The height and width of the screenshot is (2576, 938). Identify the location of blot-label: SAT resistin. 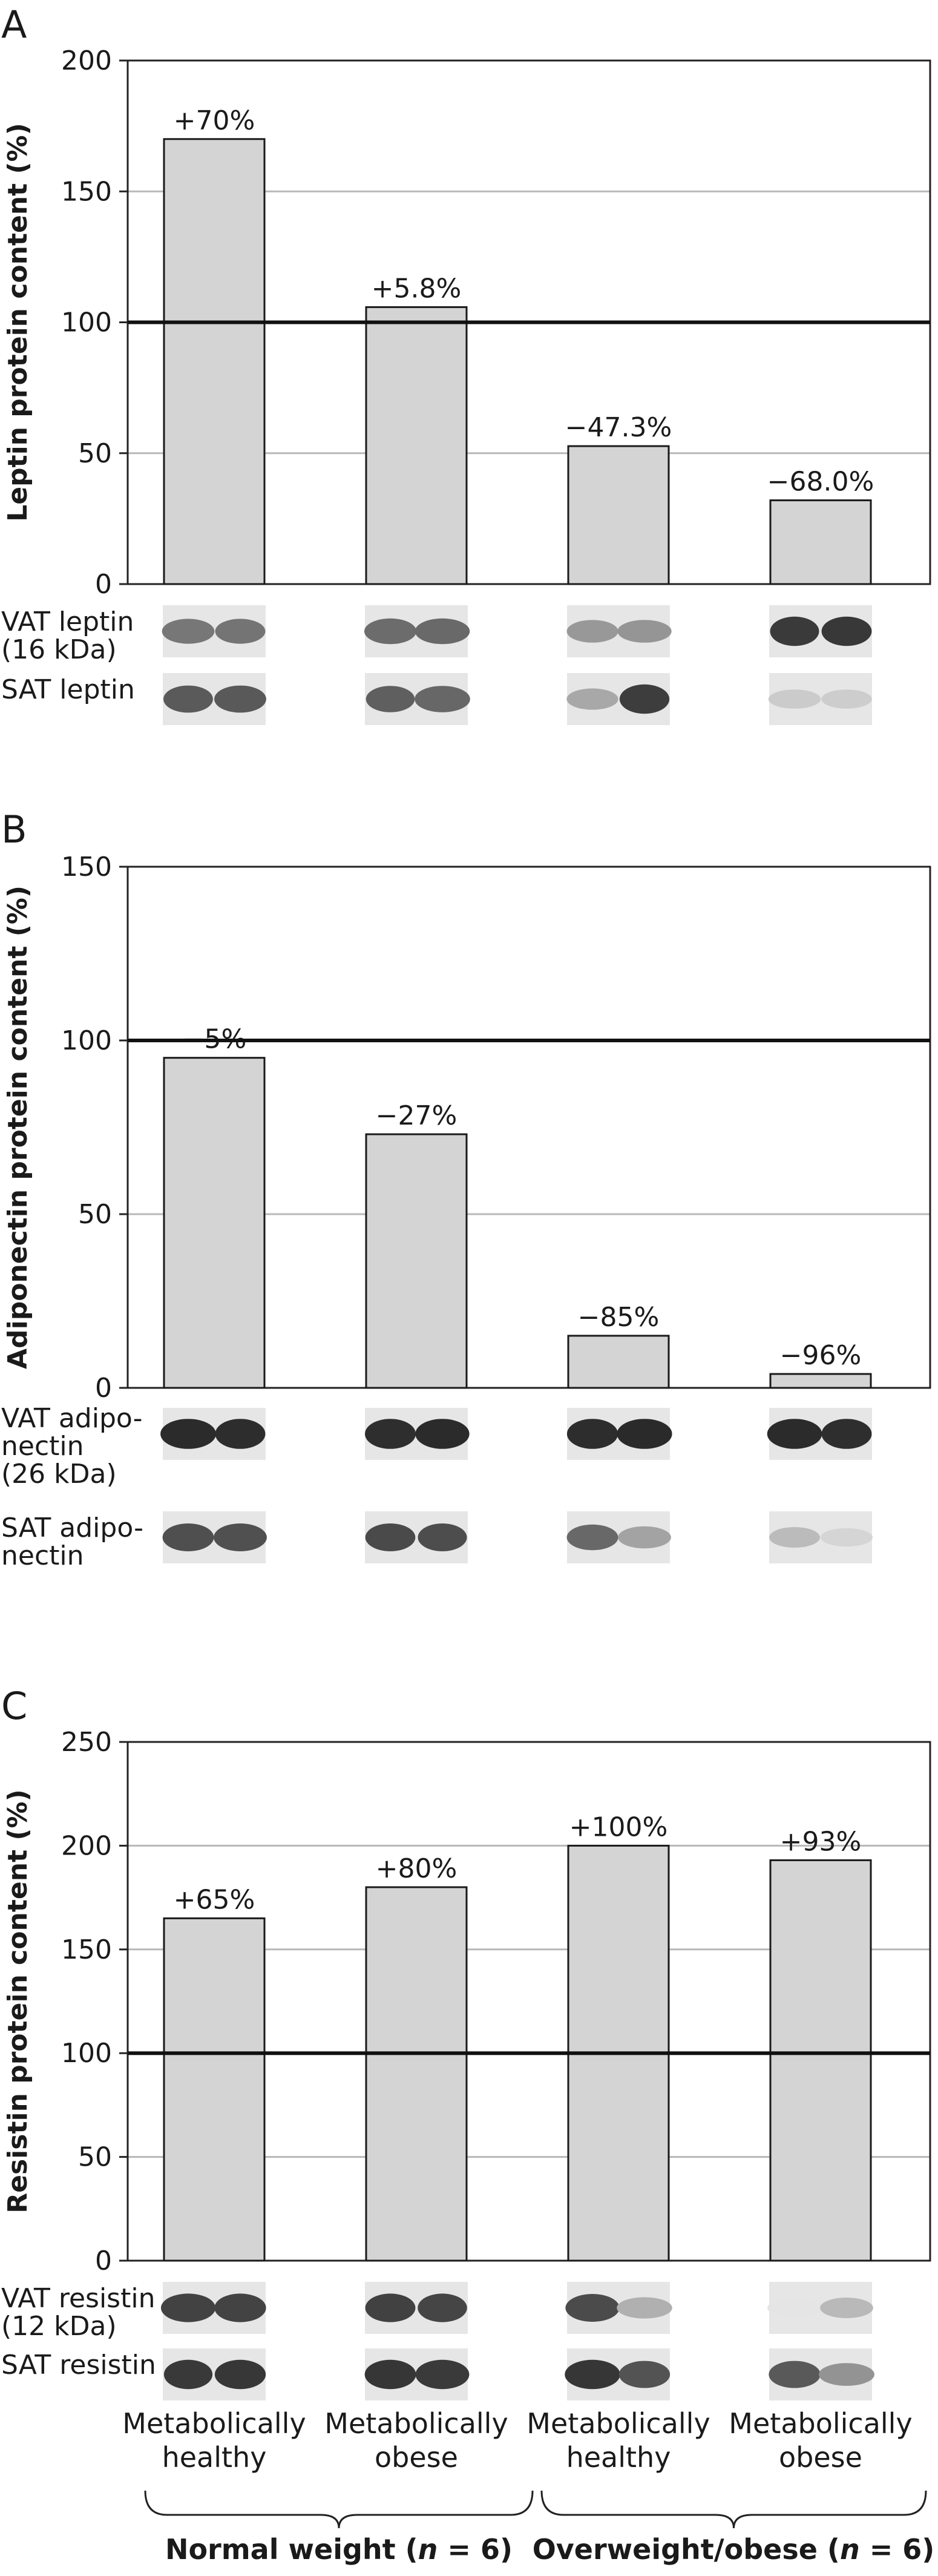
(78, 2365).